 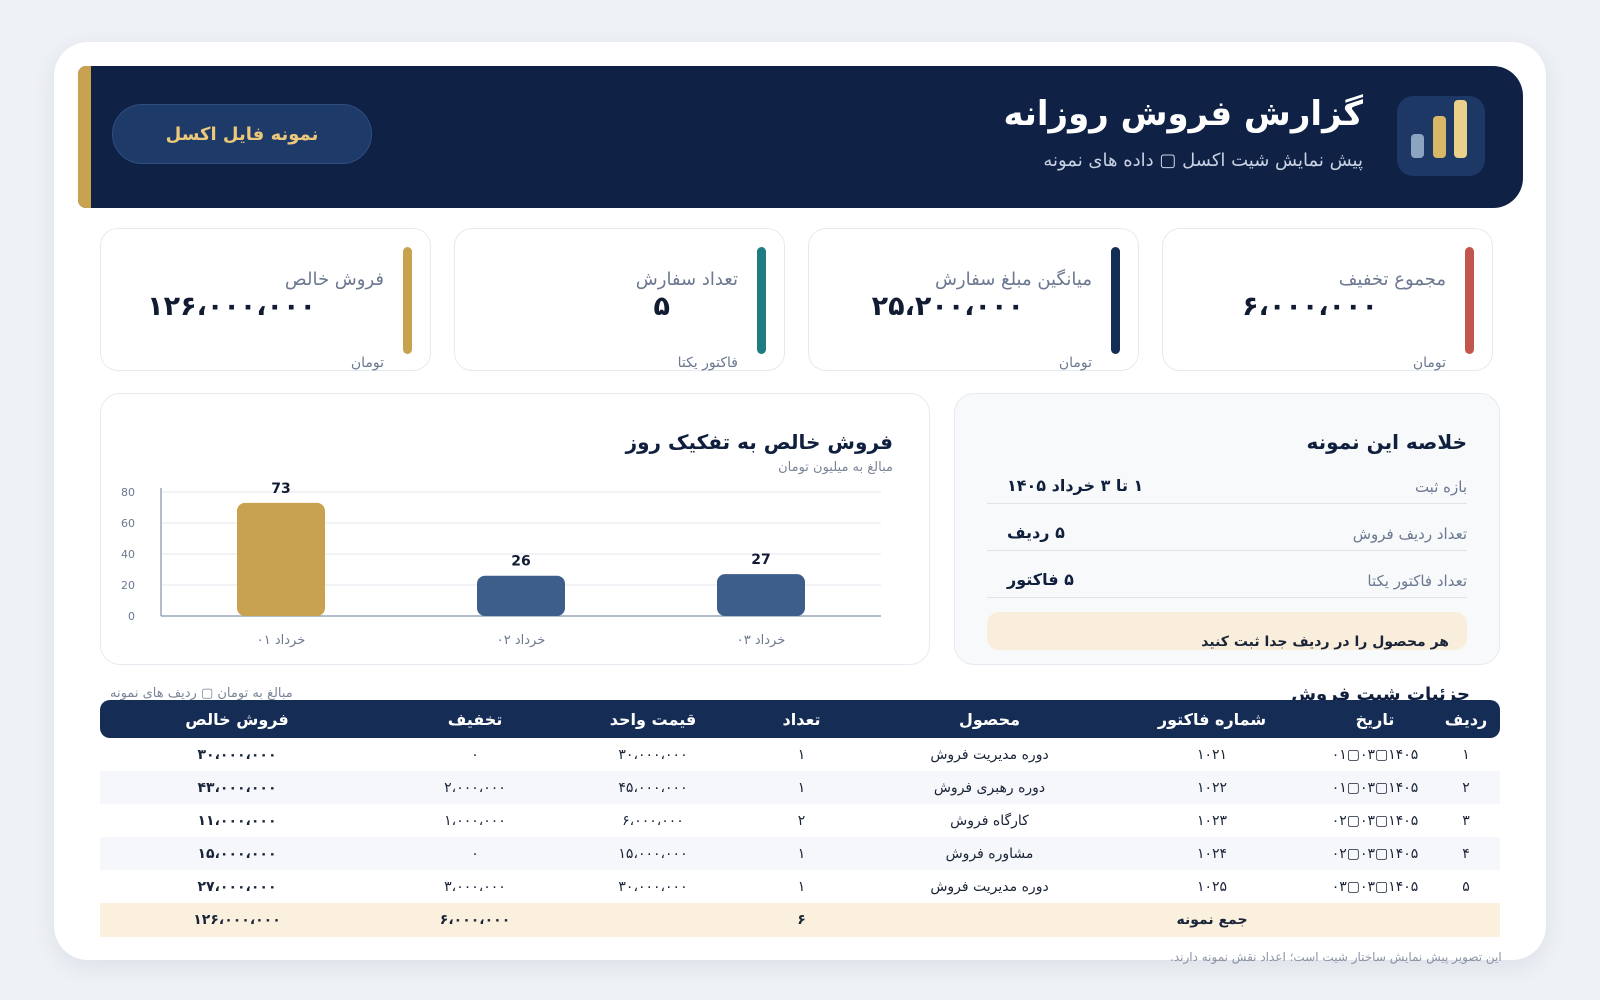 I want to click on column-header: تعداد, so click(x=801, y=719).